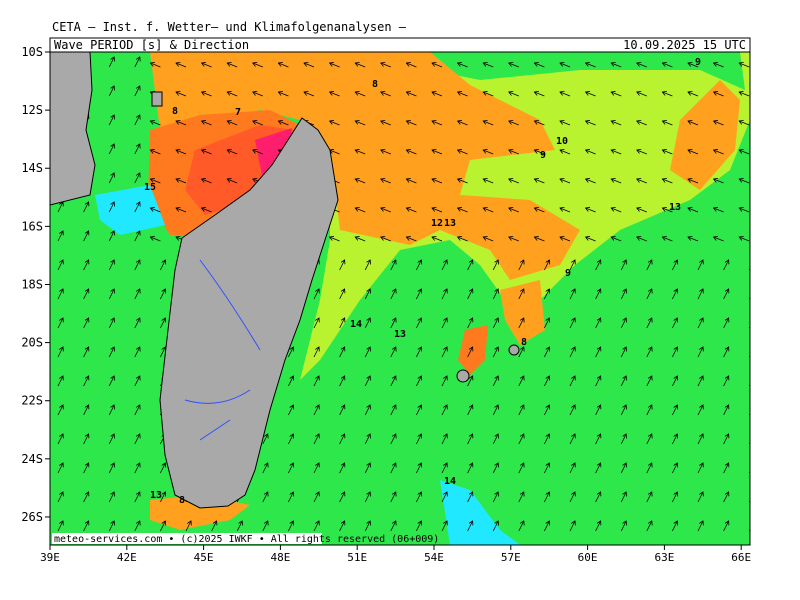 The image size is (800, 600). Describe the element at coordinates (32, 52) in the screenshot. I see `lat-label: 10S` at that location.